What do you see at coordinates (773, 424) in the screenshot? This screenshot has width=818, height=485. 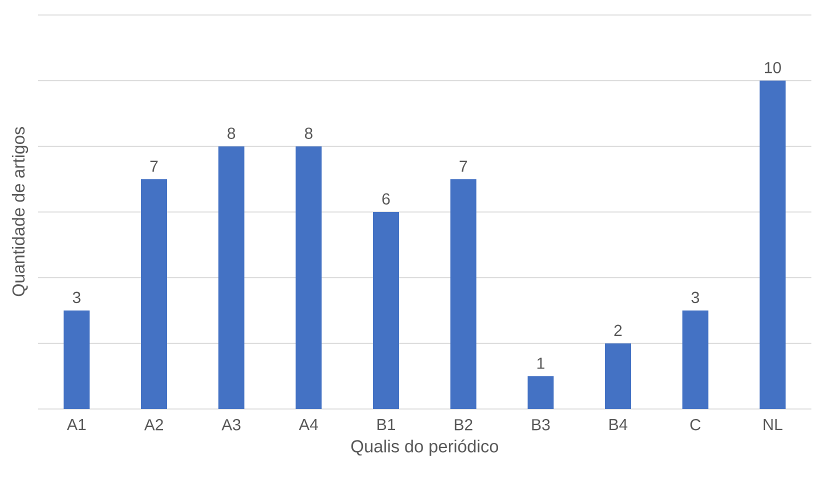 I see `x-tick-label: NL` at bounding box center [773, 424].